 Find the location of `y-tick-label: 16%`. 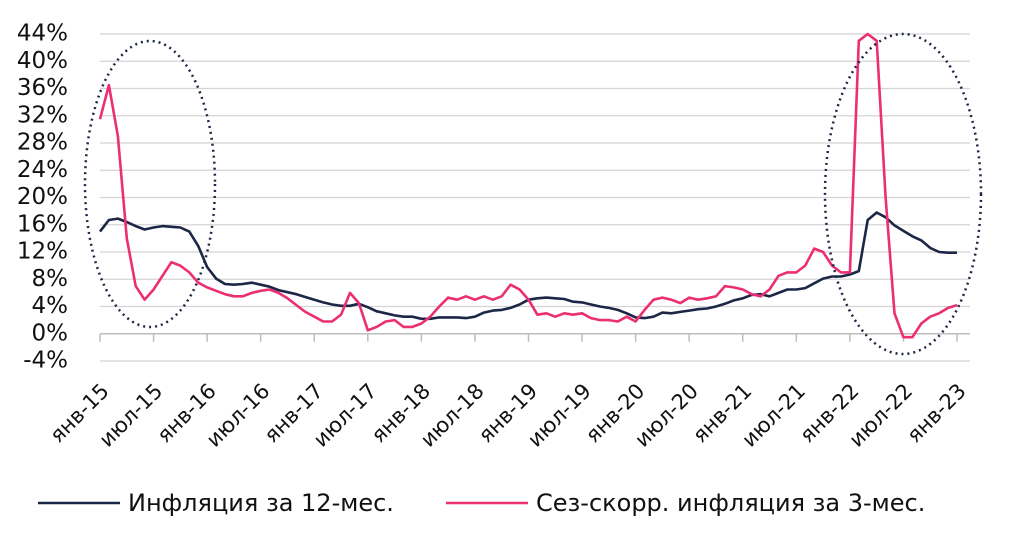

y-tick-label: 16% is located at coordinates (42, 224).